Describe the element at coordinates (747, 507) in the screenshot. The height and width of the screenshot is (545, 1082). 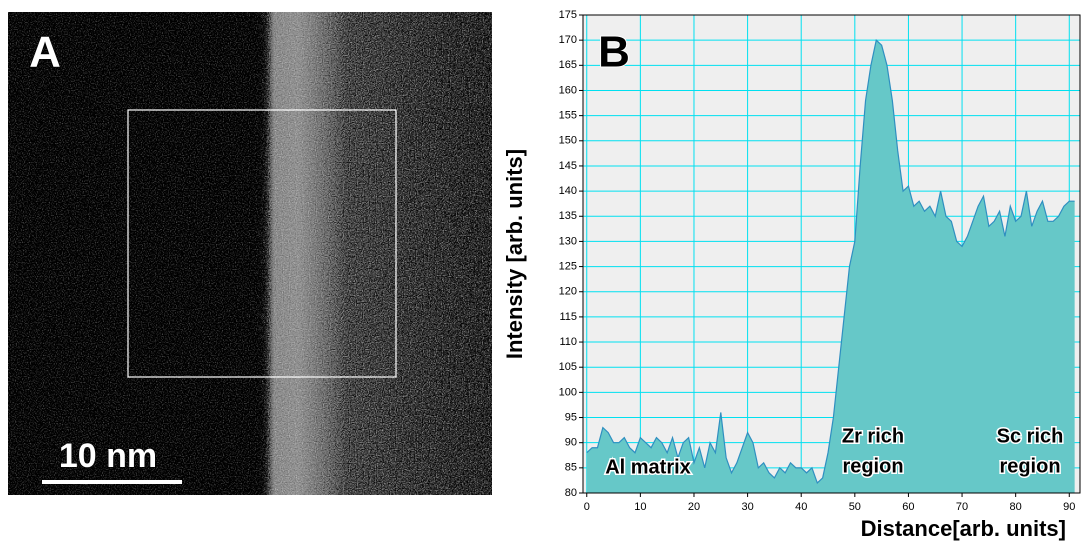
I see `x-tick-label: 30` at that location.